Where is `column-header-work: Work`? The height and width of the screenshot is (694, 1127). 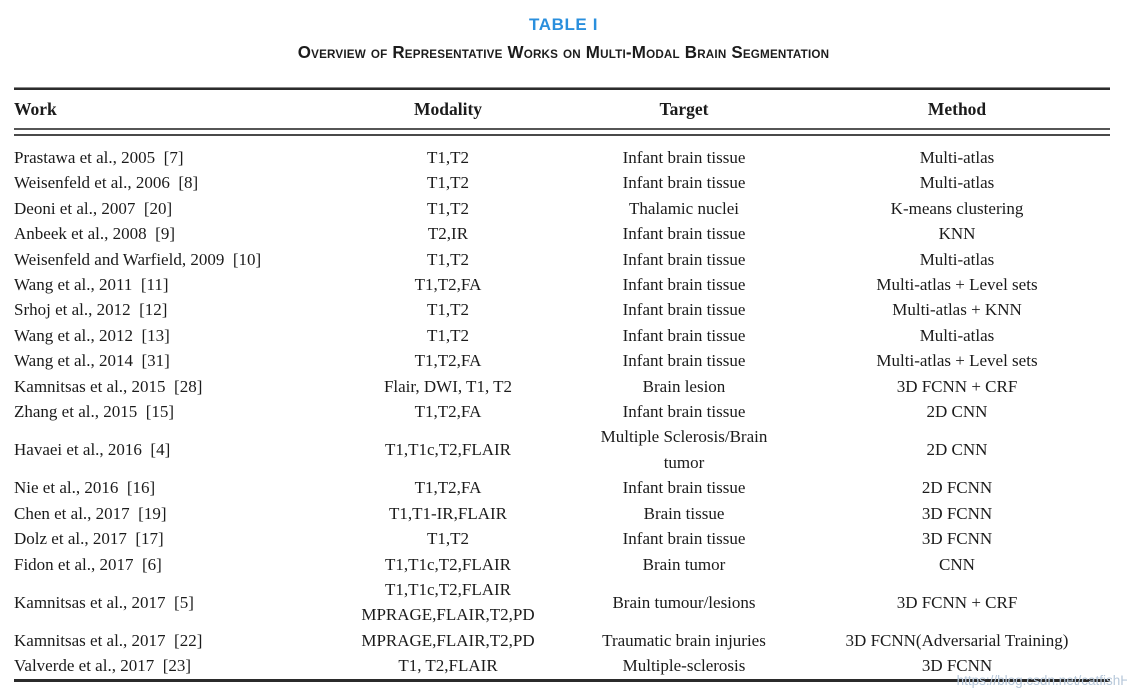 column-header-work: Work is located at coordinates (35, 108).